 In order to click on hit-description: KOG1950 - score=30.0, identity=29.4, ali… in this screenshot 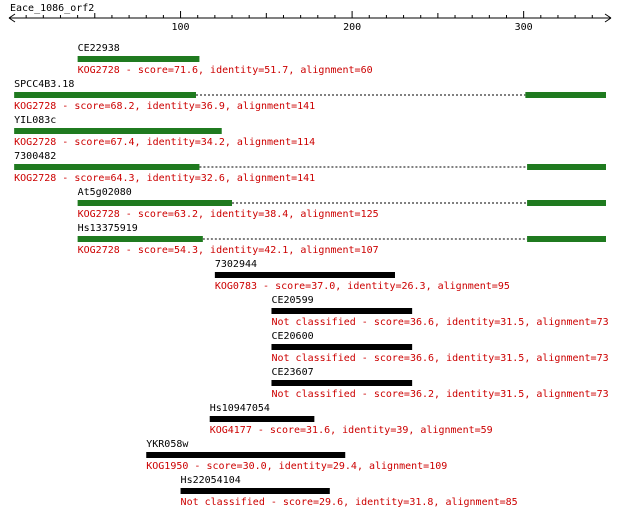, I will do `click(296, 466)`.